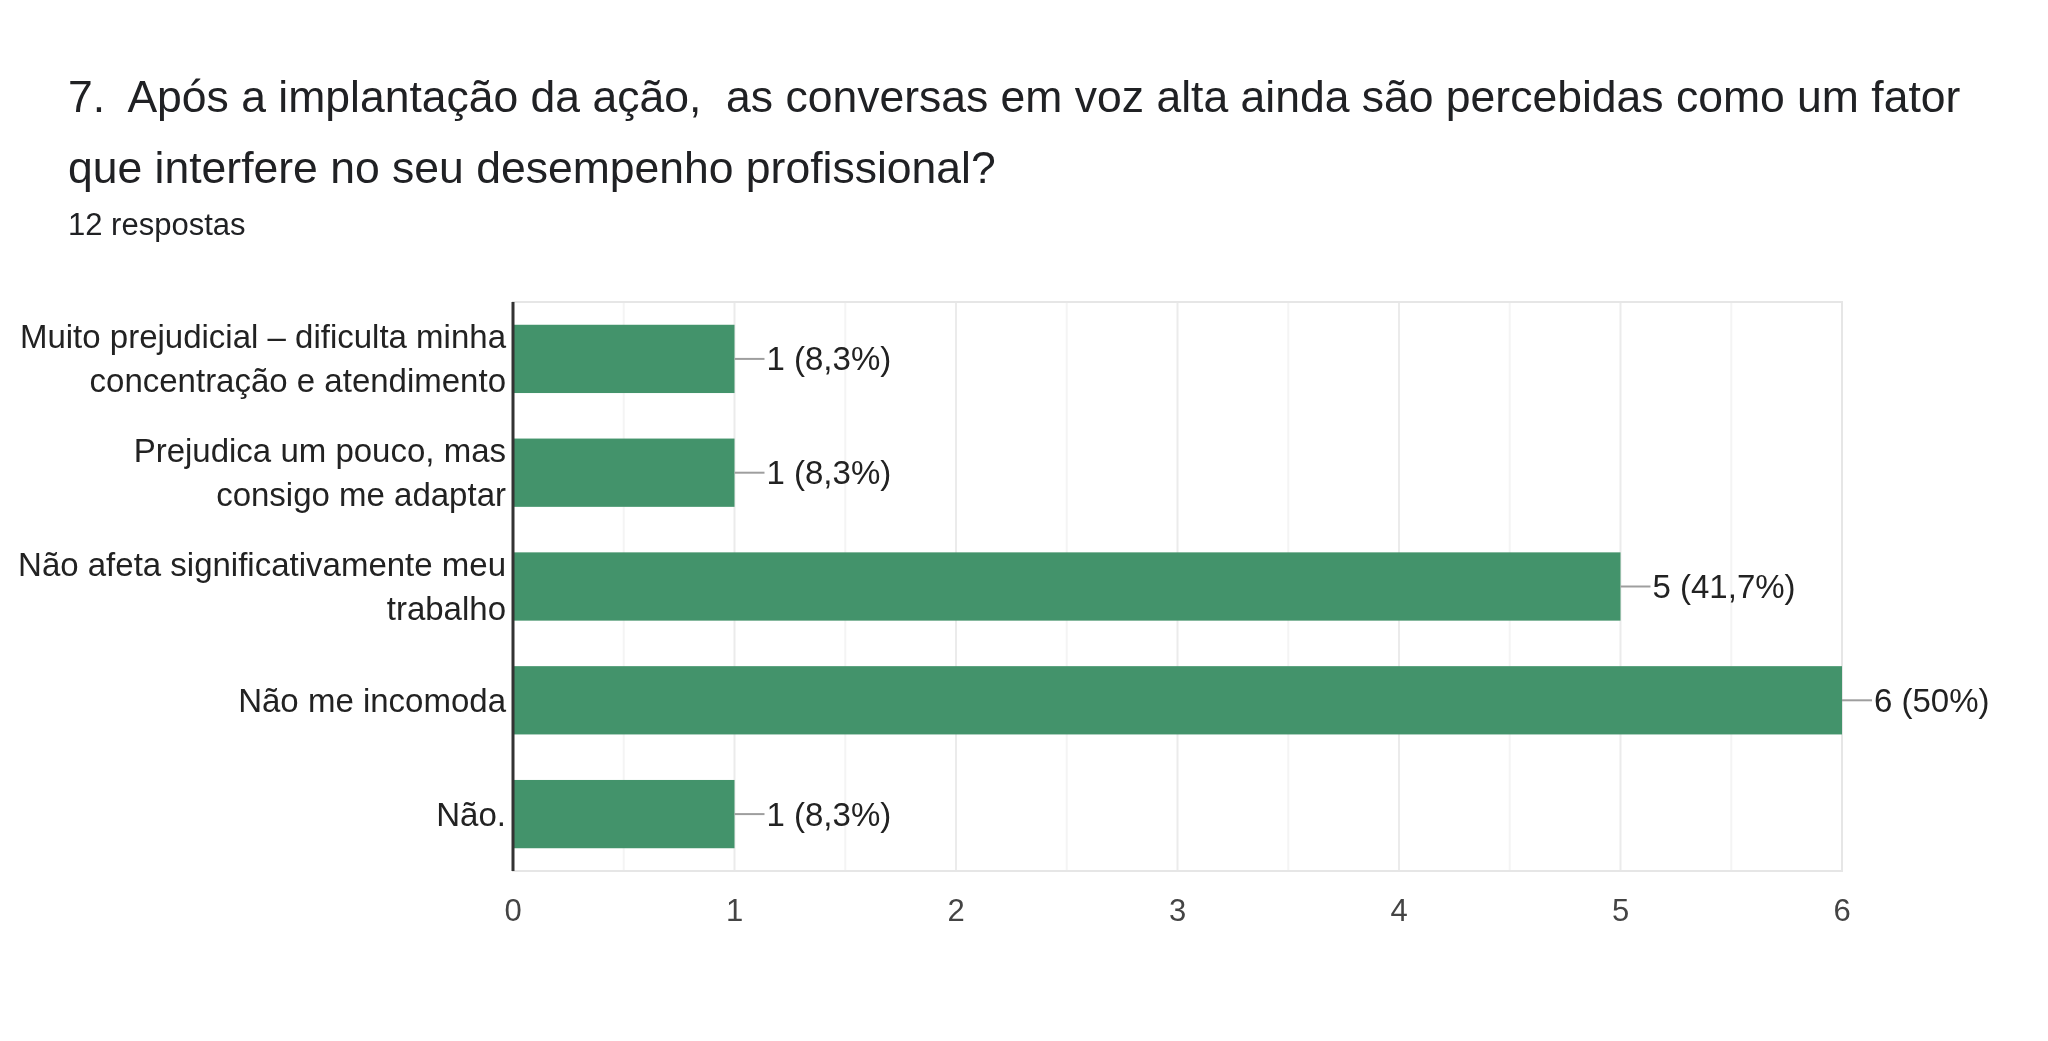  What do you see at coordinates (1724, 587) in the screenshot?
I see `data-label: 5 (41,7%)` at bounding box center [1724, 587].